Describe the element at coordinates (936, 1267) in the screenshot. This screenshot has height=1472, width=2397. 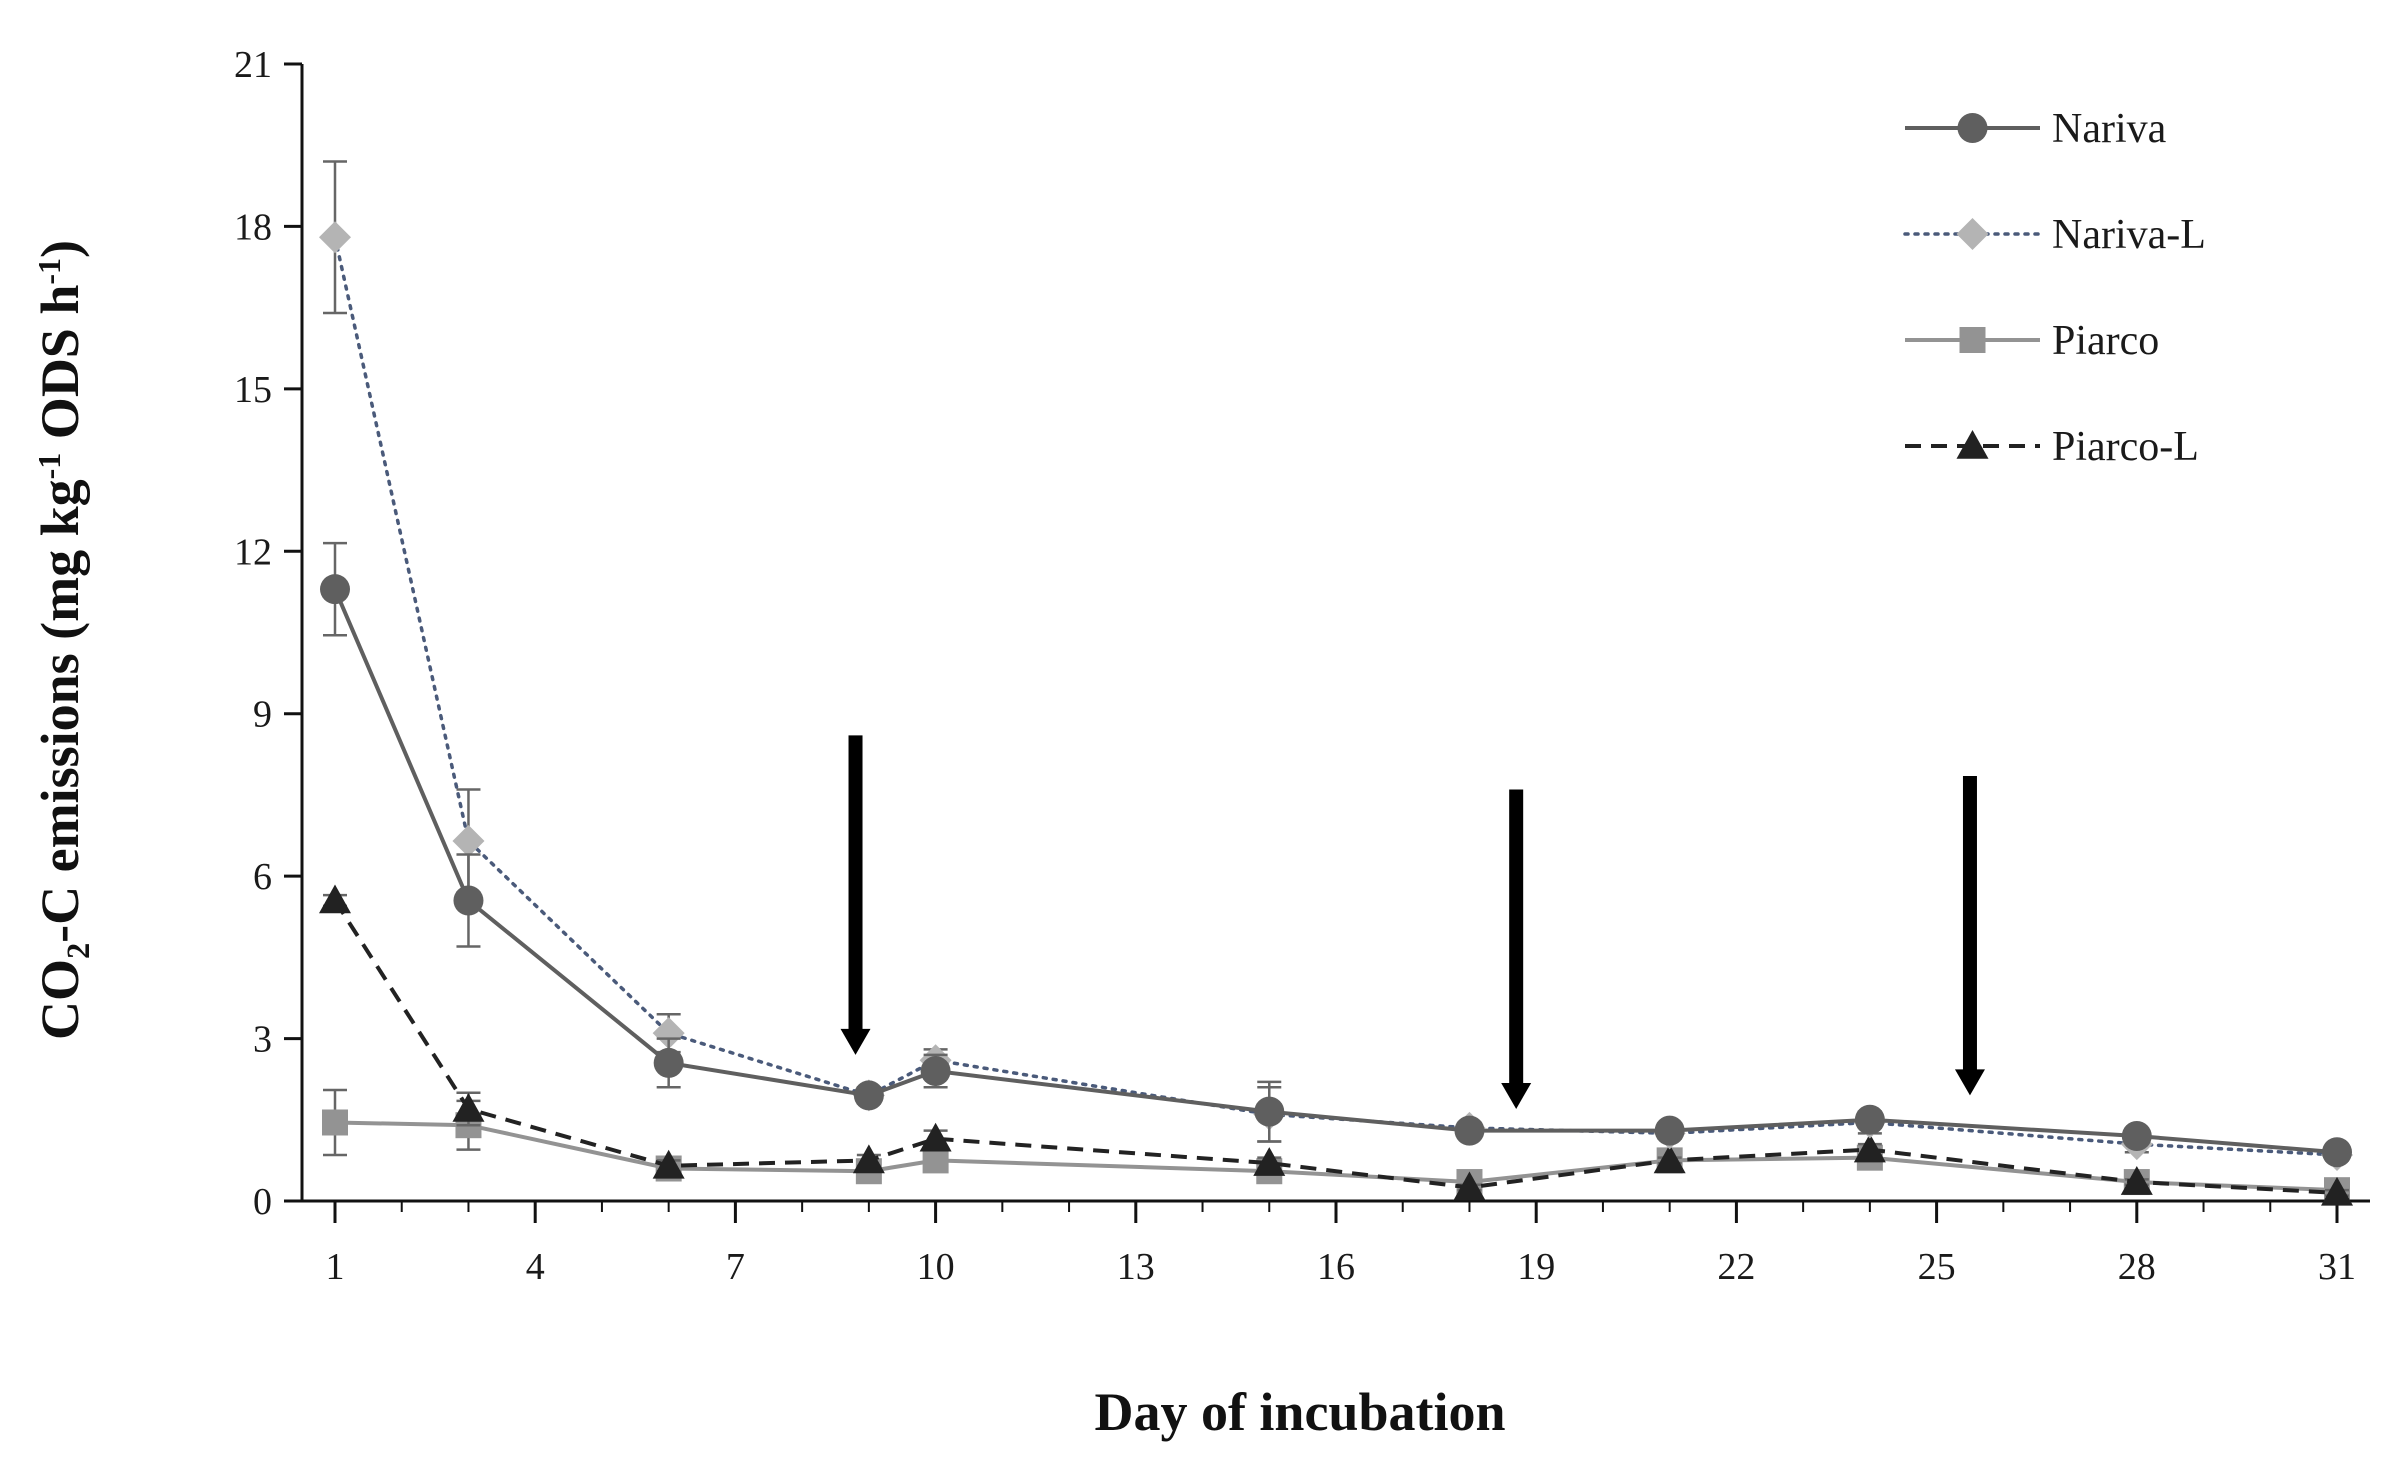
I see `x-tick-label: 10` at that location.